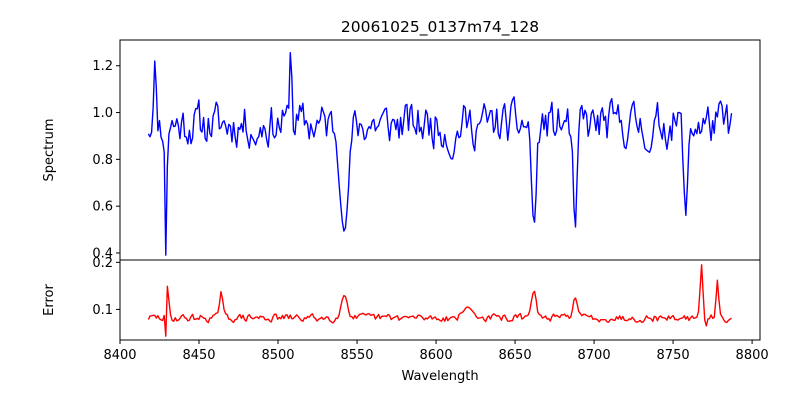 This screenshot has width=800, height=400. I want to click on error-line, so click(439, 300).